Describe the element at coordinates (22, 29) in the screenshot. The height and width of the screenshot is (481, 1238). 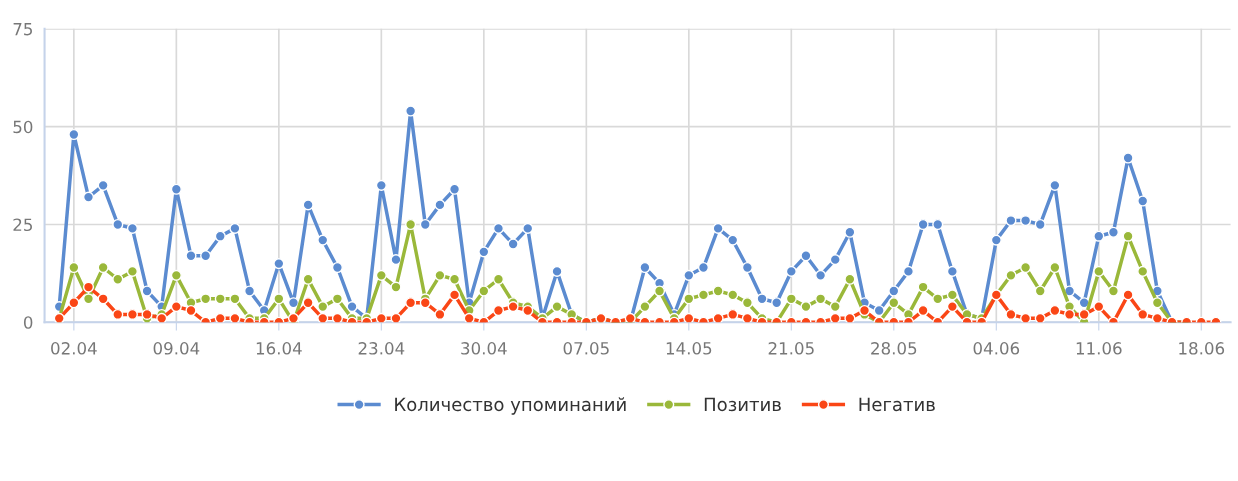
I see `y-tick-label: 75` at that location.